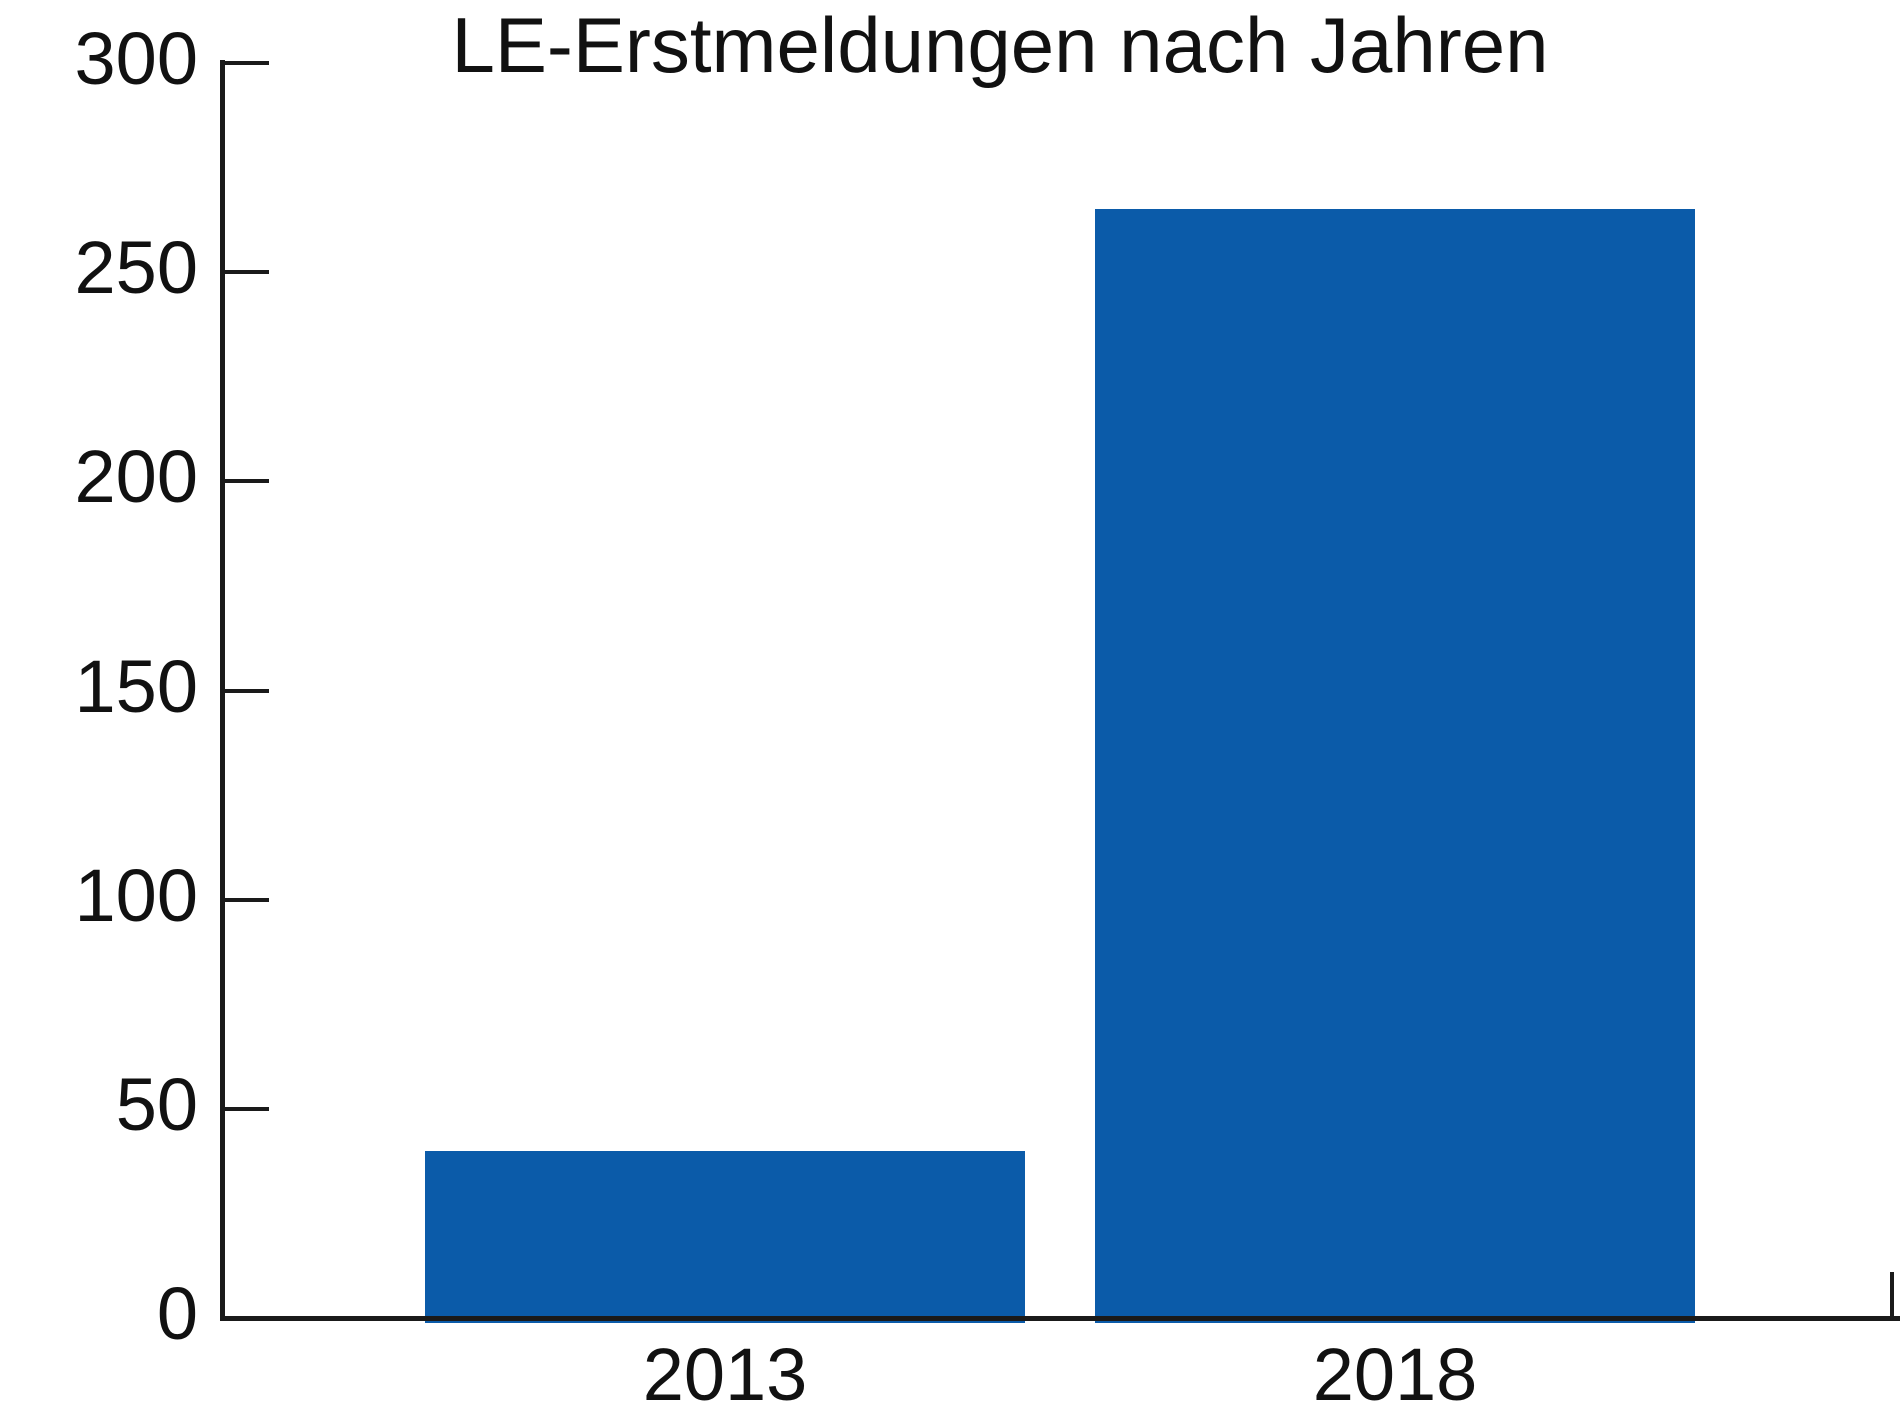  Describe the element at coordinates (177, 1313) in the screenshot. I see `y-tick-label-0: 0` at that location.